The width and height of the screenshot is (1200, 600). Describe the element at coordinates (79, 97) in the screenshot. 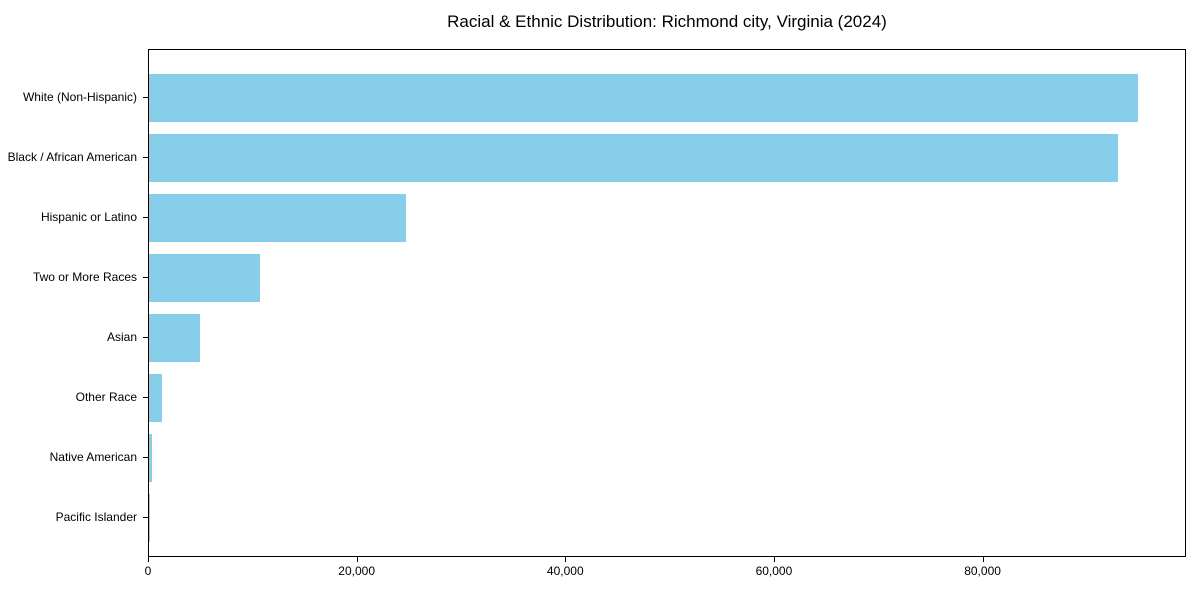

I see `y-tick-label: White (Non-Hispanic)` at that location.